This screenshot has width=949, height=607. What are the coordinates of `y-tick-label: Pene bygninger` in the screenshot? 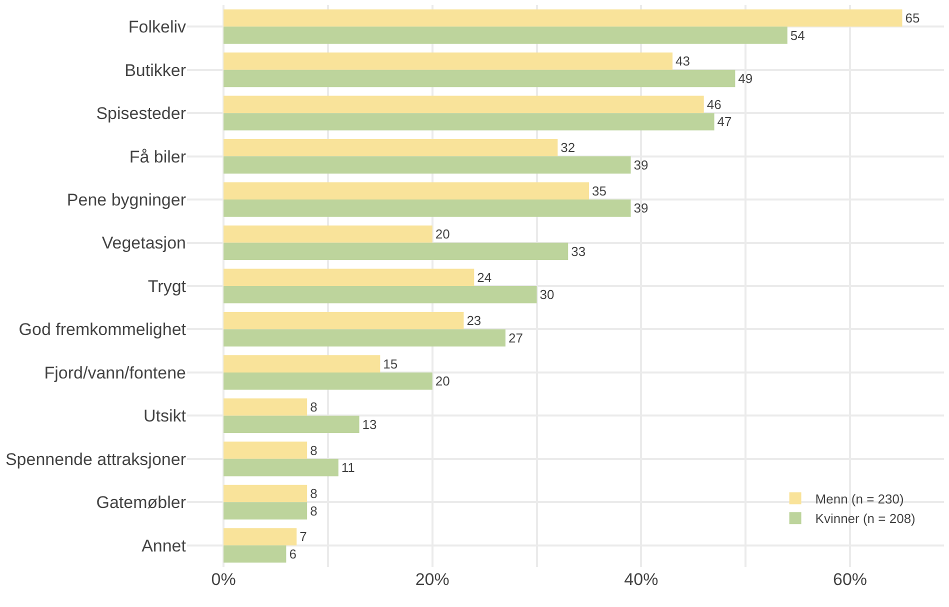 It's located at (126, 200).